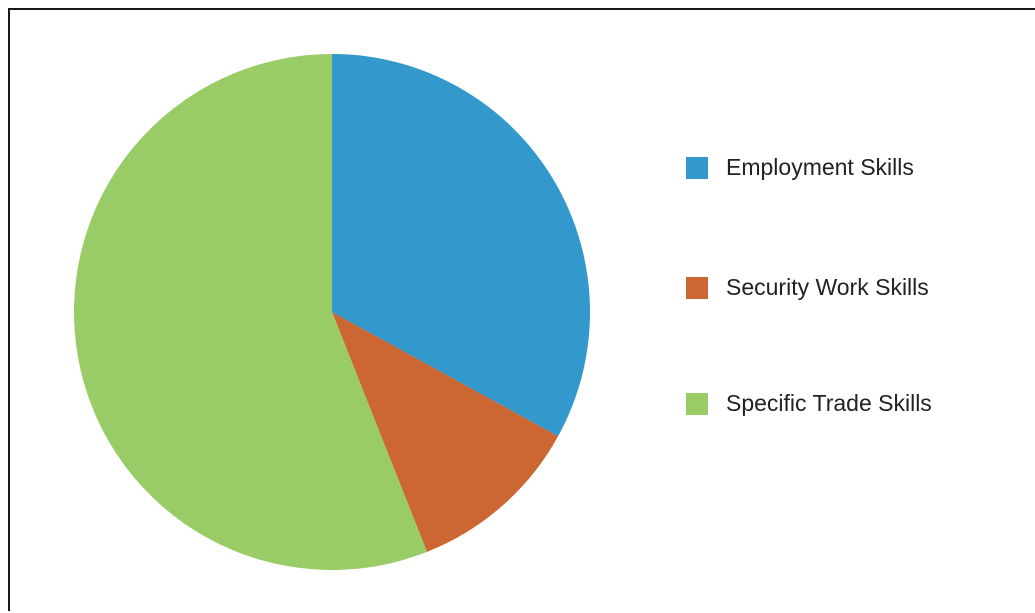 The image size is (1035, 613). What do you see at coordinates (445, 432) in the screenshot?
I see `pie-slice-security-work-skills` at bounding box center [445, 432].